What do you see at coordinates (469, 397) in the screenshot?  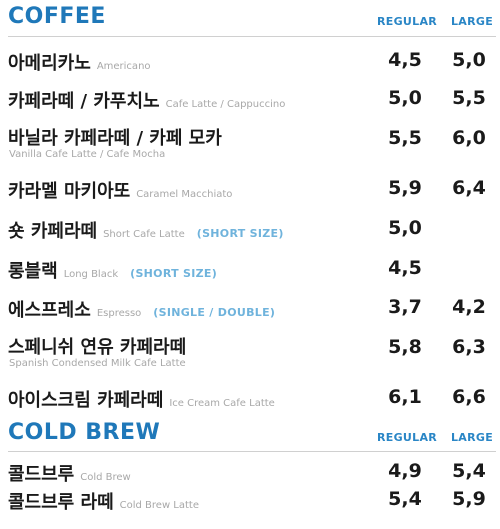 I see `price-large: 6,6` at bounding box center [469, 397].